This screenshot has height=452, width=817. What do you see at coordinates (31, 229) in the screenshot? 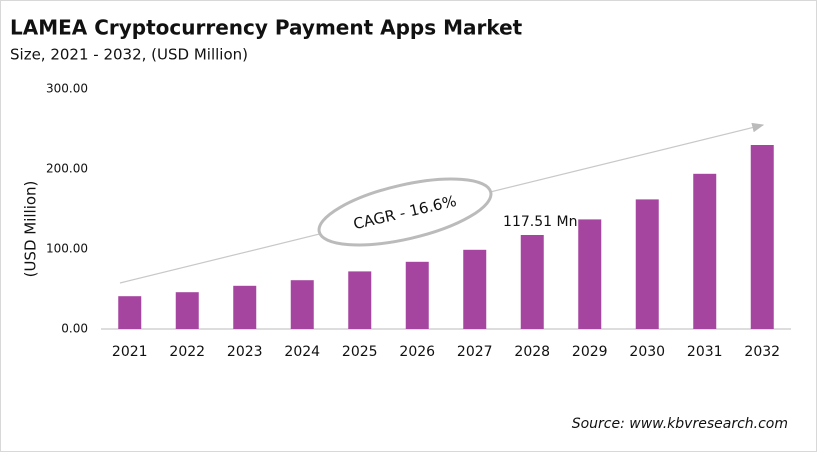
I see `y-axis-title: (USD Million)` at bounding box center [31, 229].